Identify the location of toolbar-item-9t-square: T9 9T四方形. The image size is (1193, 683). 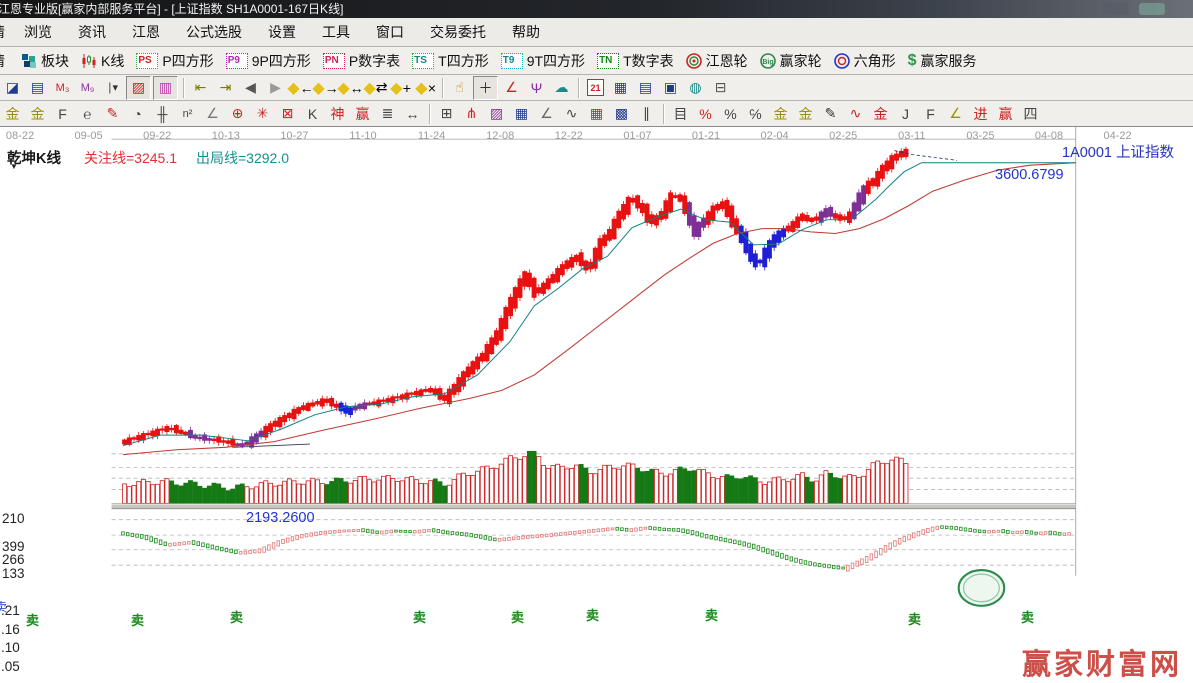
(543, 60).